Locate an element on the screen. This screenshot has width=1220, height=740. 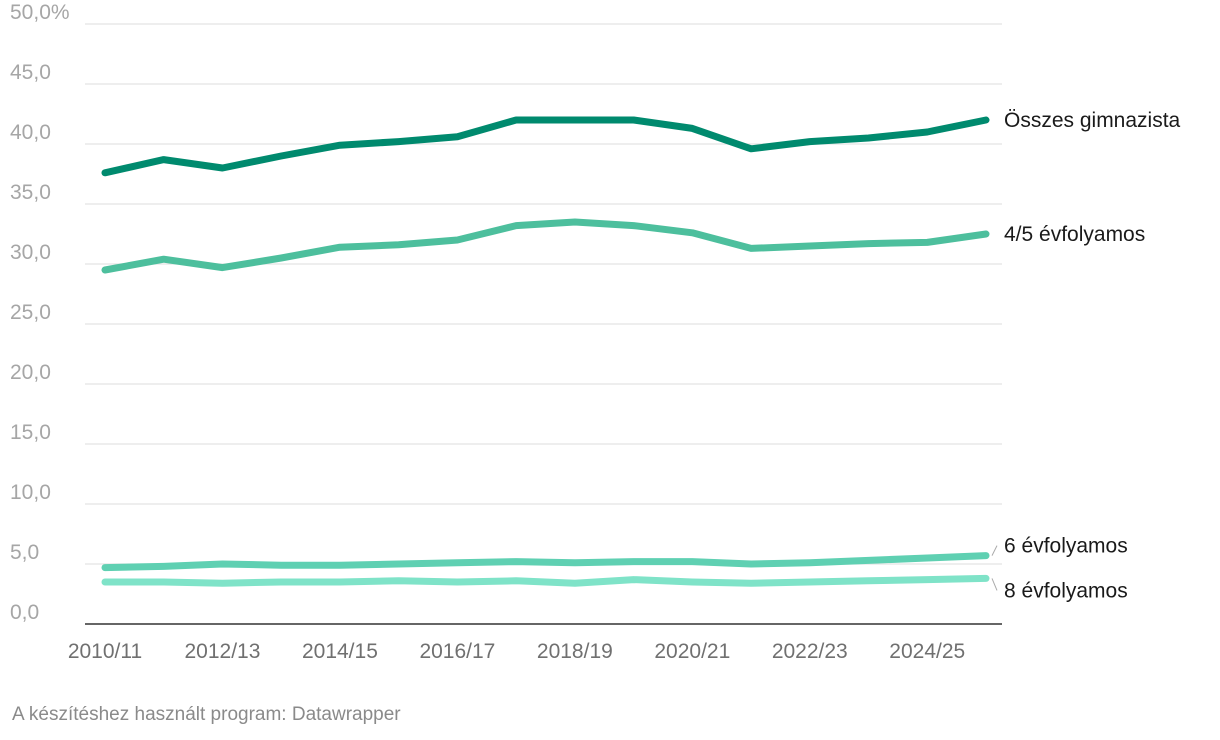
series-label: 6 évfolyamos is located at coordinates (1066, 546).